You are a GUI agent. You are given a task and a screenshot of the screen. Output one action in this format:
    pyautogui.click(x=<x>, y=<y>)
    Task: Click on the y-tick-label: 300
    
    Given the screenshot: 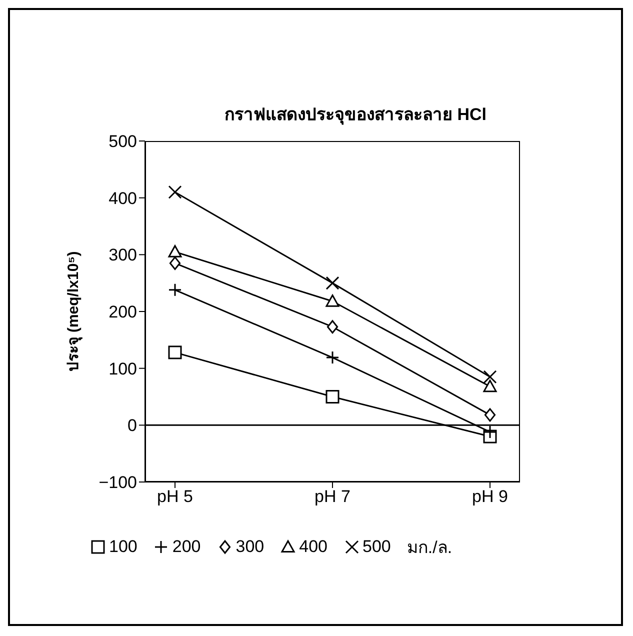 What is the action you would take?
    pyautogui.click(x=122, y=255)
    